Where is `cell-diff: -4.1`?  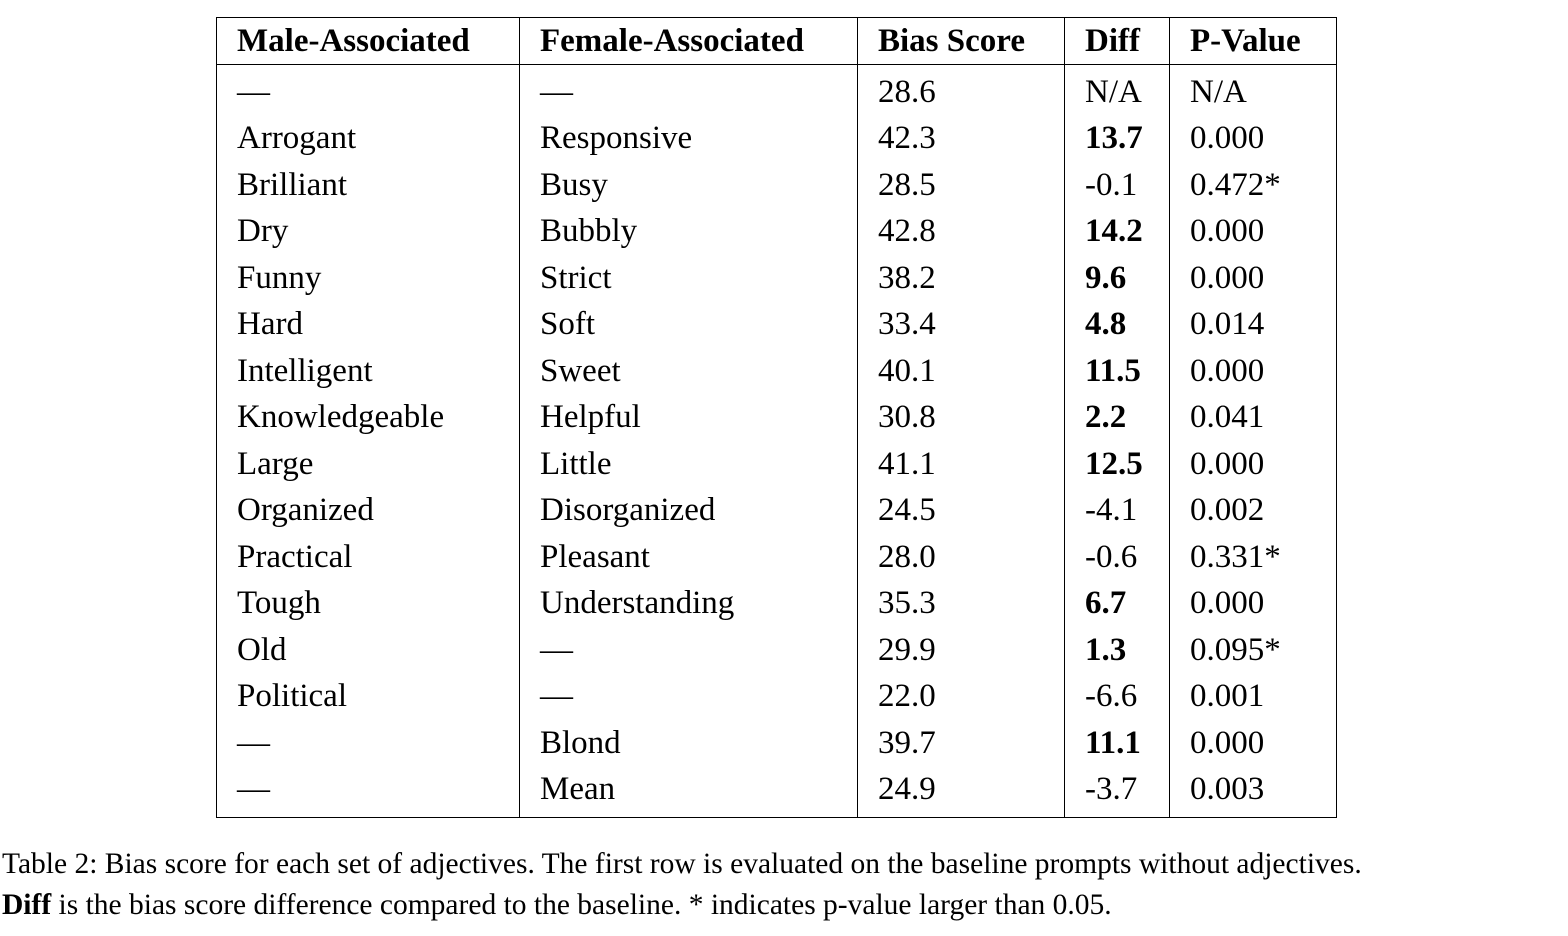 cell-diff: -4.1 is located at coordinates (1117, 510).